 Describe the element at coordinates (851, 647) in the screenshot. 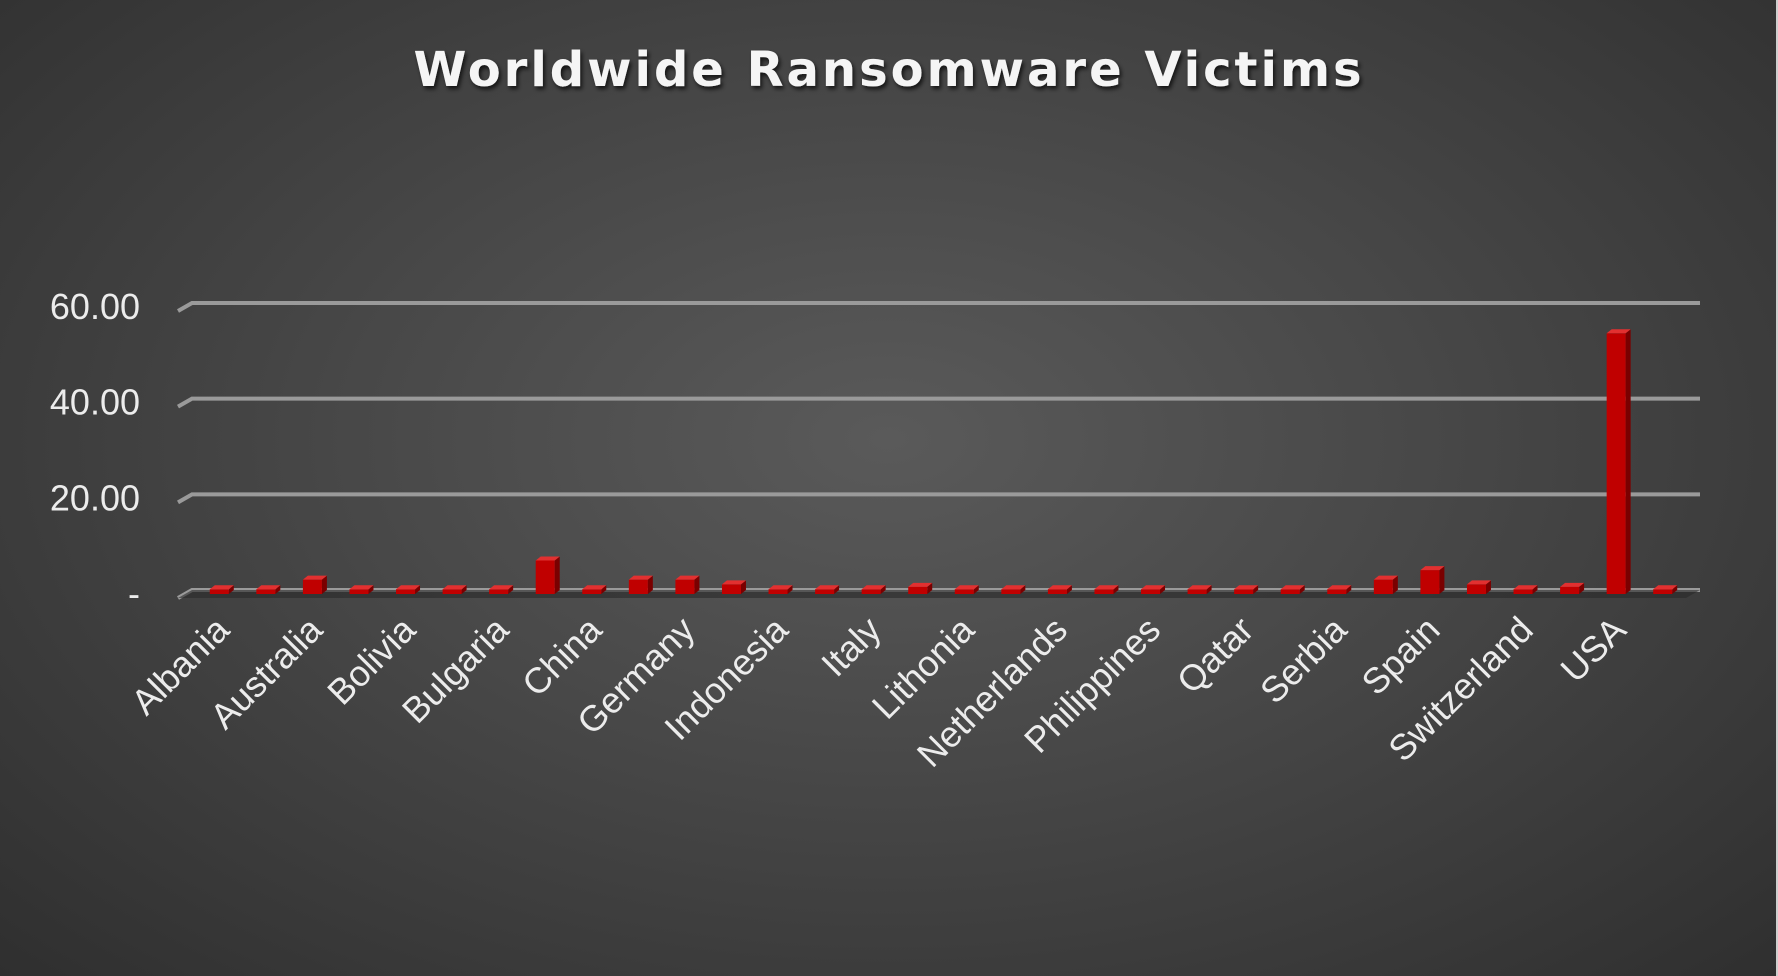

I see `x-tick-label: Italy` at that location.